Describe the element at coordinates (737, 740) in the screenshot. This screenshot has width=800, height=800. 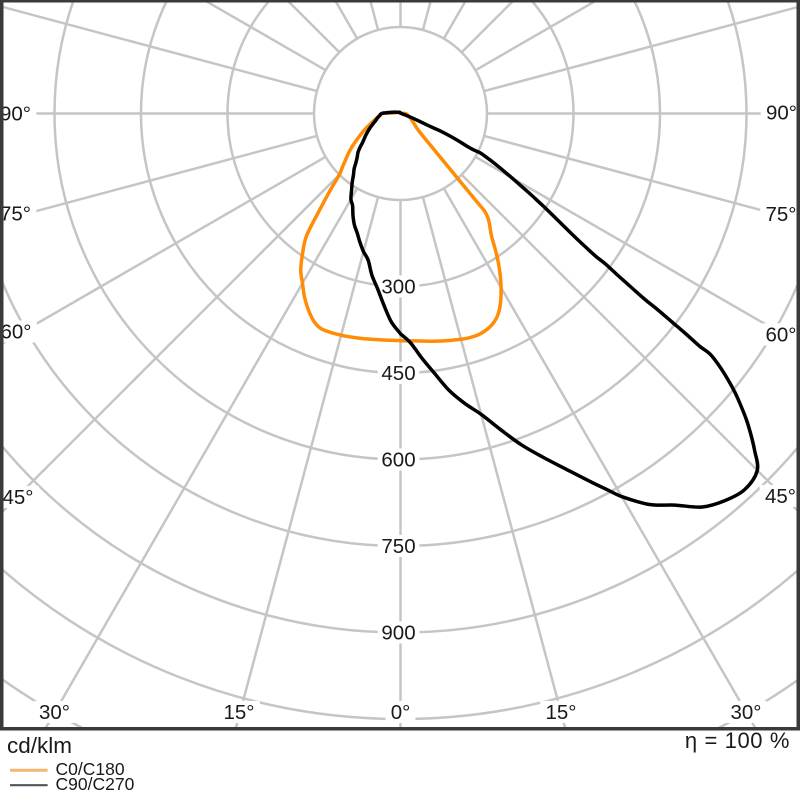
I see `svg-text: η = 100 %` at that location.